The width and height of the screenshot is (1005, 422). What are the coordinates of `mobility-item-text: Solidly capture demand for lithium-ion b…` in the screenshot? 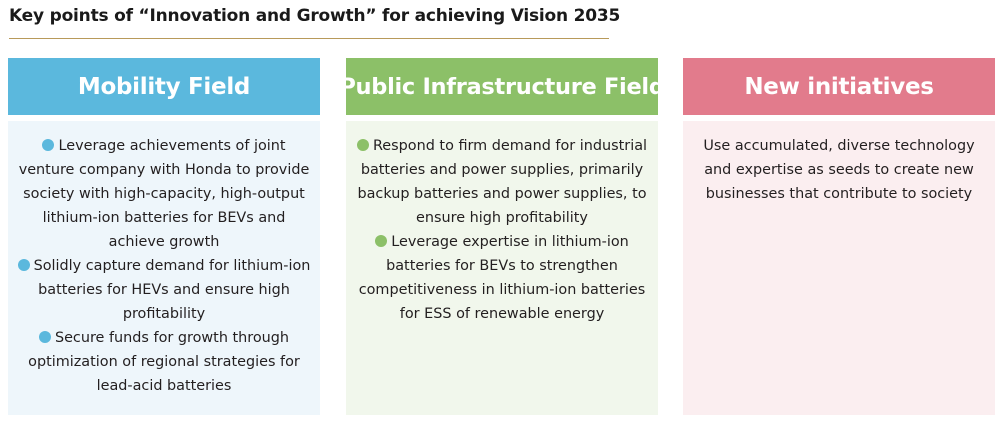 It's located at (172, 290).